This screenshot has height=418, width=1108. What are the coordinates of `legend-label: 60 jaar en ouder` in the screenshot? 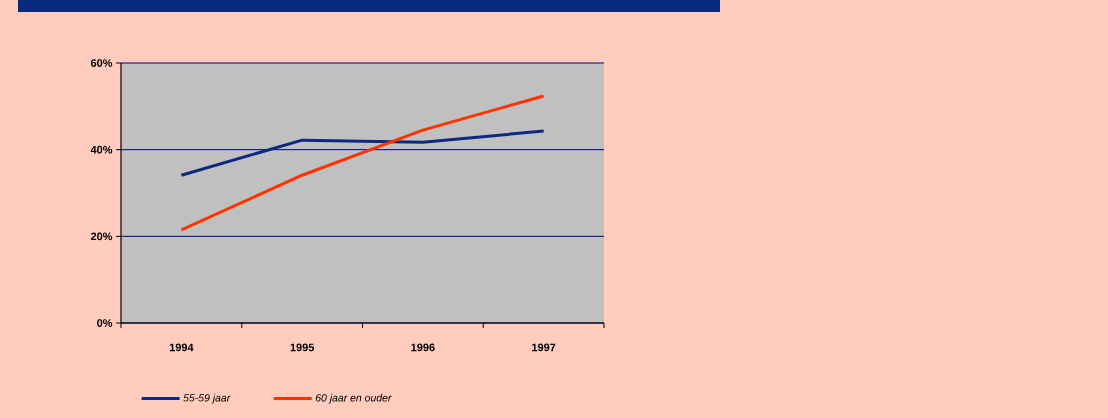 It's located at (353, 398).